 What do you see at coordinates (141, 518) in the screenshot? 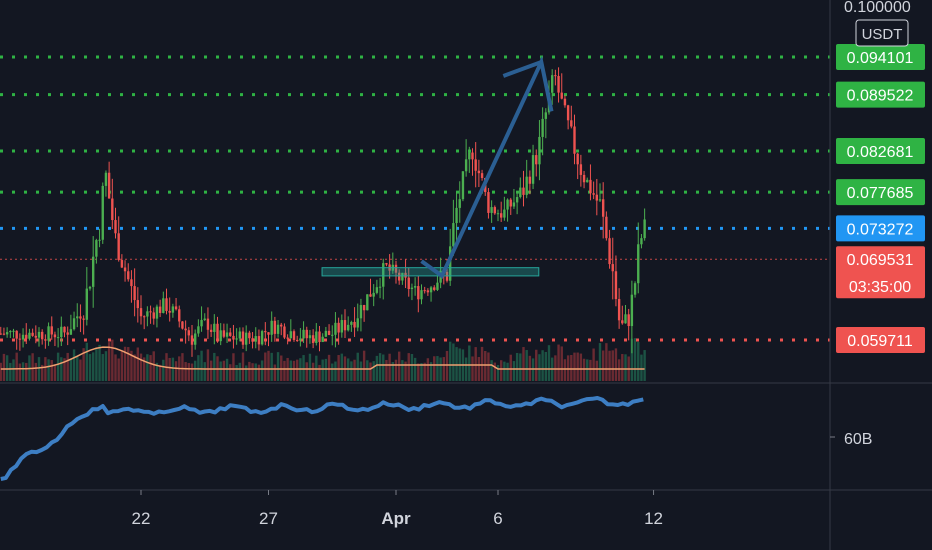
I see `time-tick-label: 22` at bounding box center [141, 518].